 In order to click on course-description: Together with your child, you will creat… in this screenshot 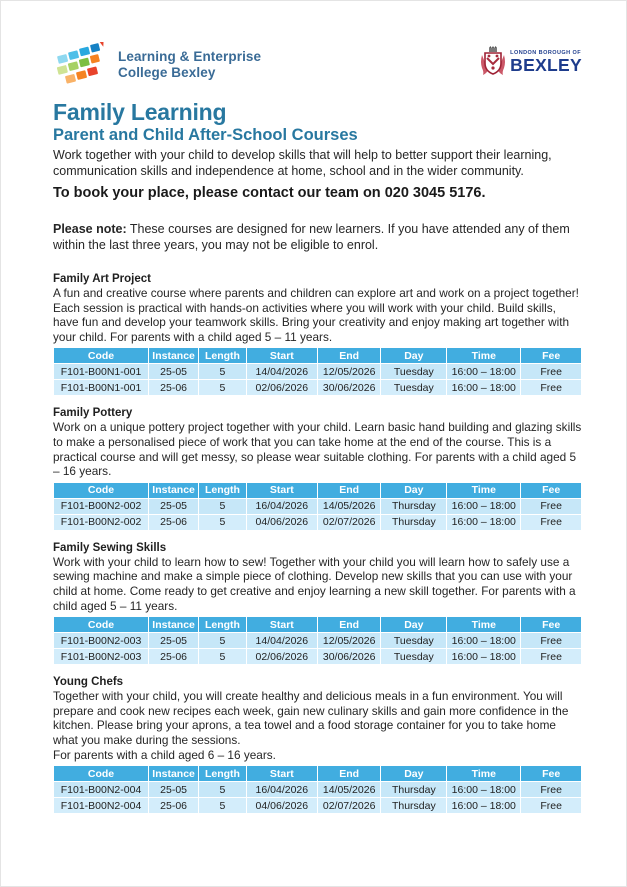, I will do `click(311, 718)`.